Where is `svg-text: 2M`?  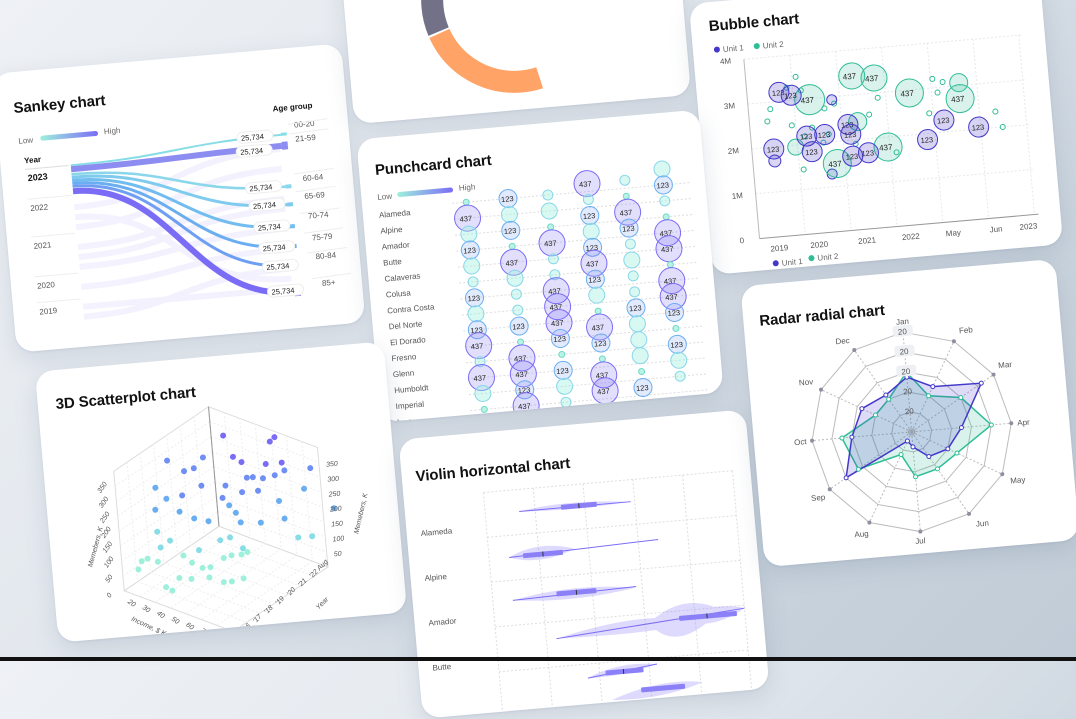
svg-text: 2M is located at coordinates (733, 151).